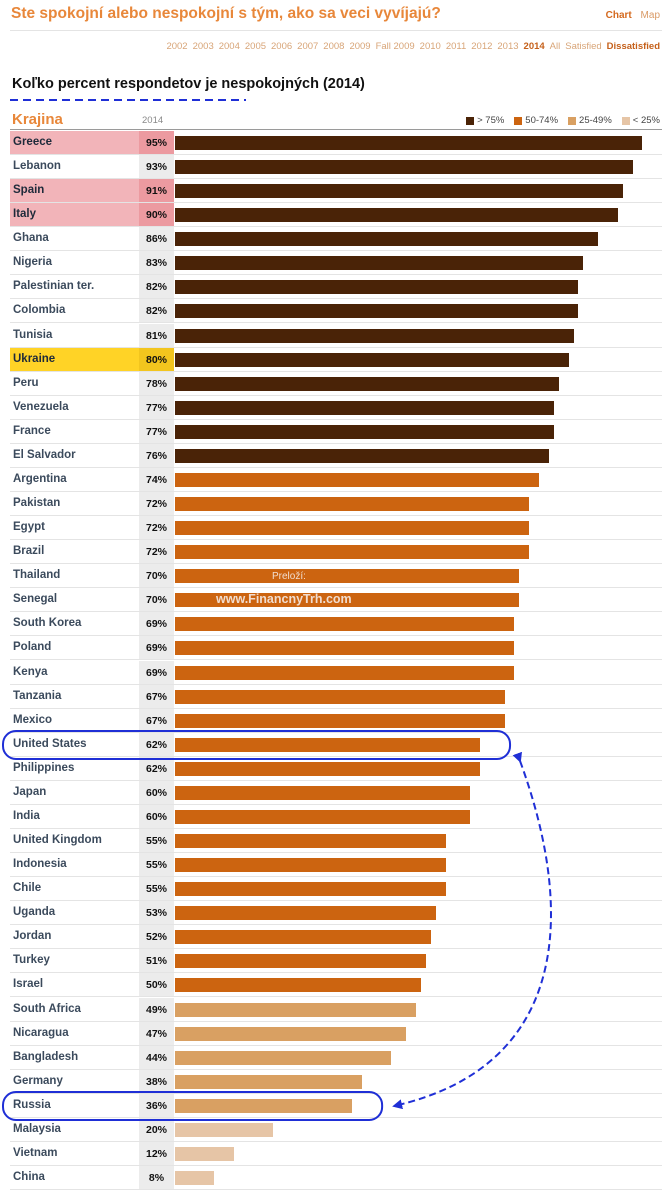  What do you see at coordinates (50, 744) in the screenshot?
I see `country-label: United States` at bounding box center [50, 744].